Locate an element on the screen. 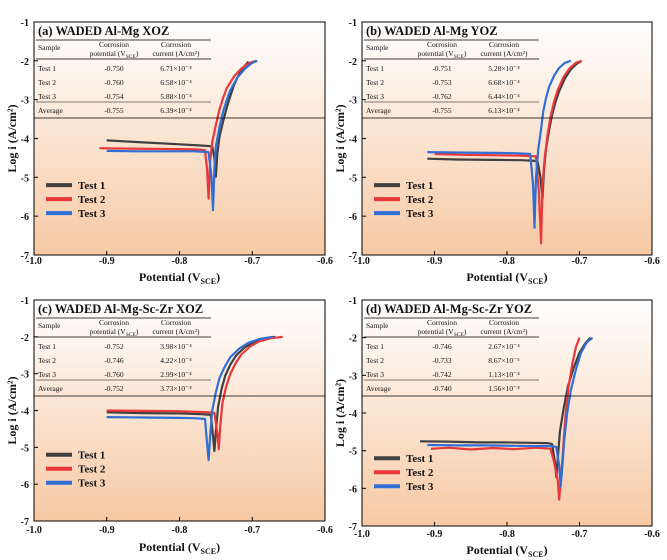 This screenshot has height=560, width=667. table-cell-potential: -0.762 is located at coordinates (442, 96).